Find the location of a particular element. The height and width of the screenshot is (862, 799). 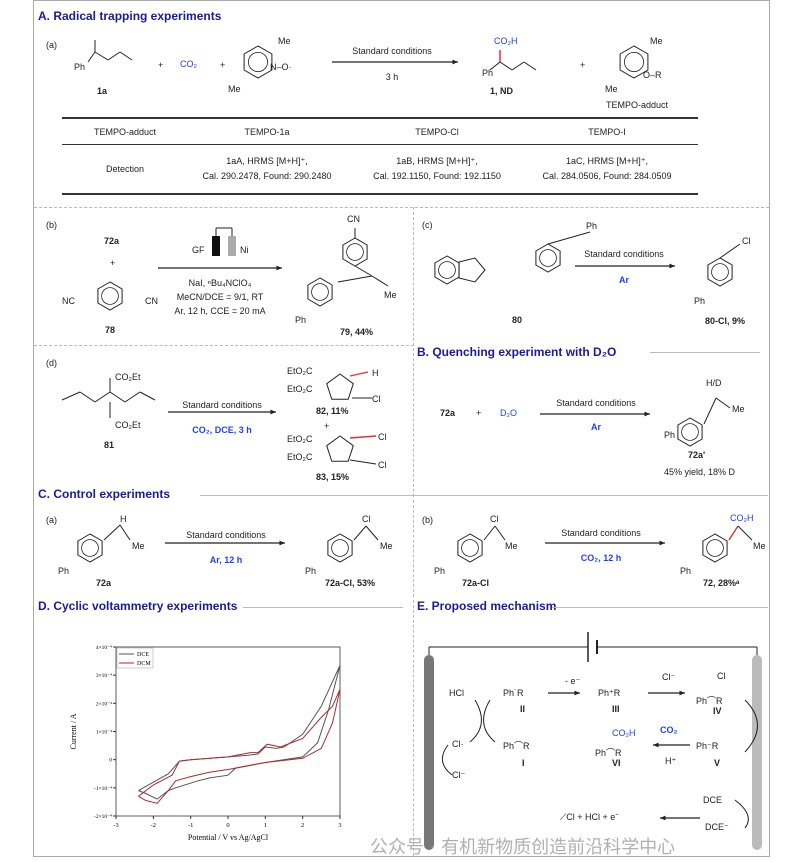

species-VI: Ph⌒R is located at coordinates (608, 753).